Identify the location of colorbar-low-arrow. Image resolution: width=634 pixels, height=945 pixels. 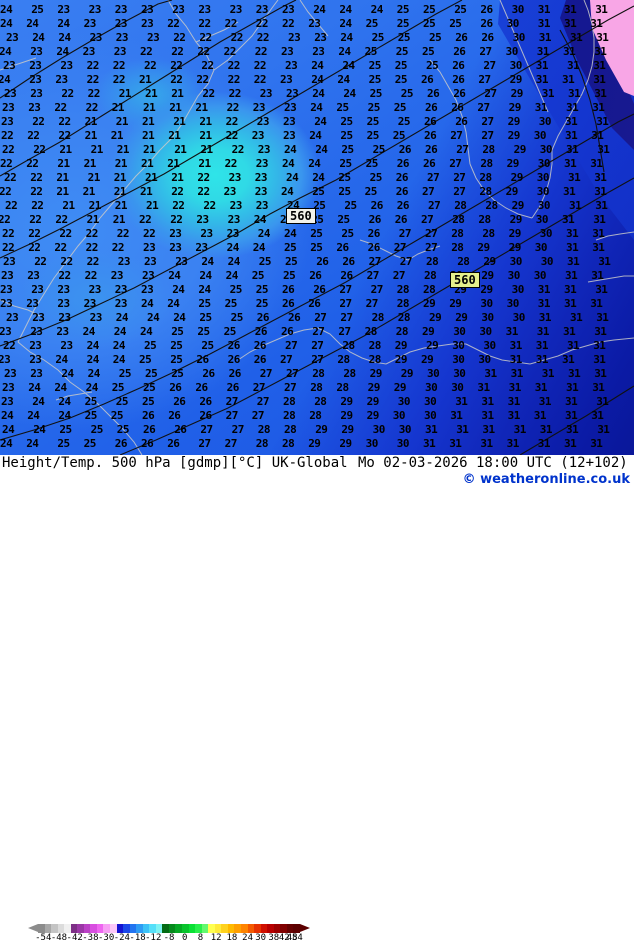
(33, 928).